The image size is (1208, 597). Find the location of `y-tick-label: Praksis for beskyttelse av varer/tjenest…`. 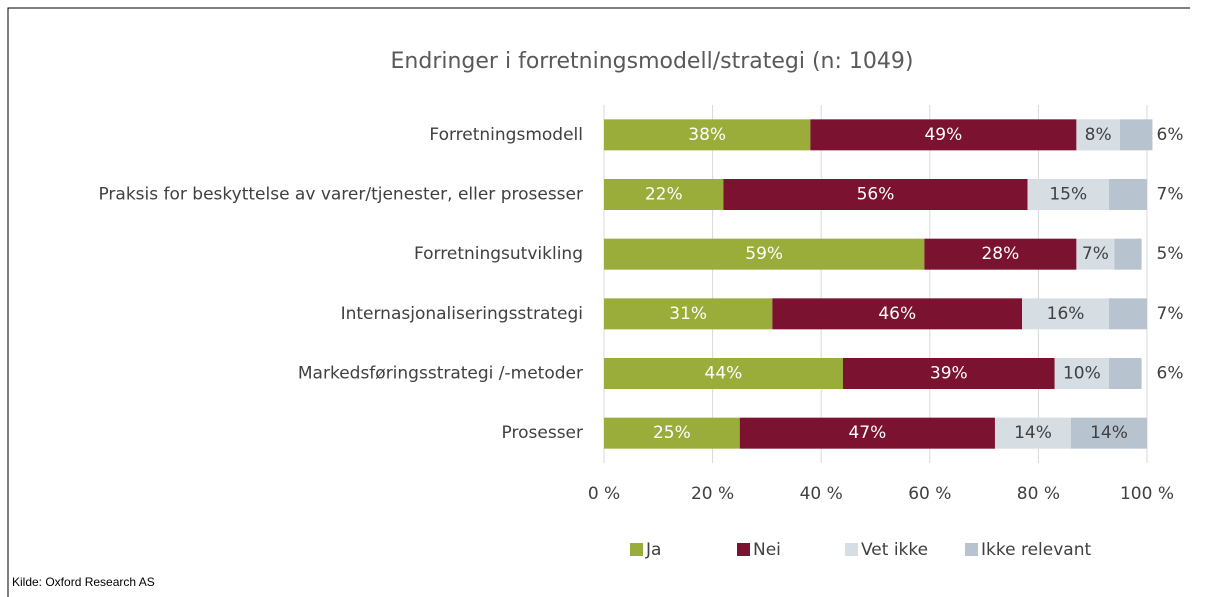

y-tick-label: Praksis for beskyttelse av varer/tjenest… is located at coordinates (340, 195).